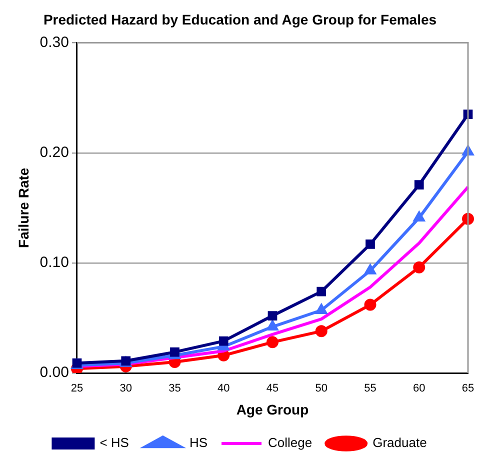  I want to click on x-tick-label: 60, so click(419, 388).